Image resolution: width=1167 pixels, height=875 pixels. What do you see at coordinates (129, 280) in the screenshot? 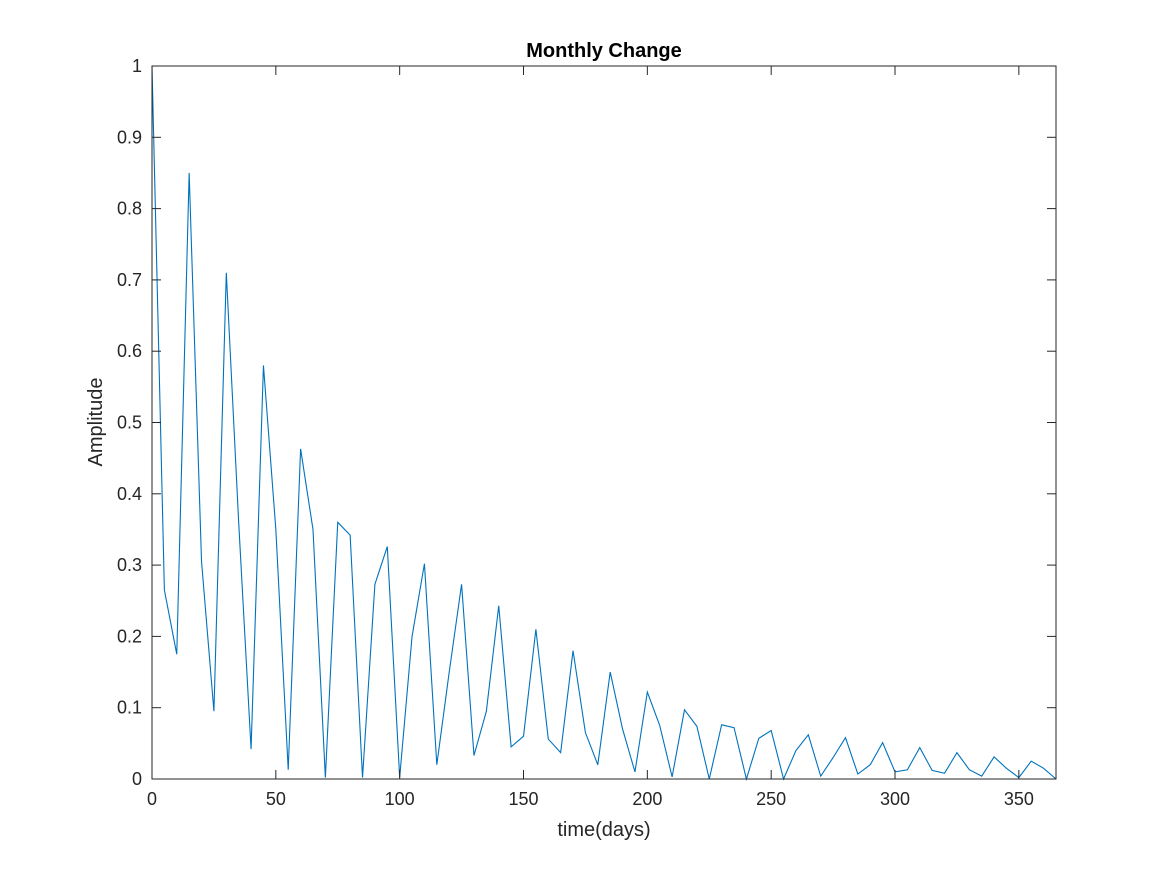
I see `y-tick-label: 0.7` at bounding box center [129, 280].